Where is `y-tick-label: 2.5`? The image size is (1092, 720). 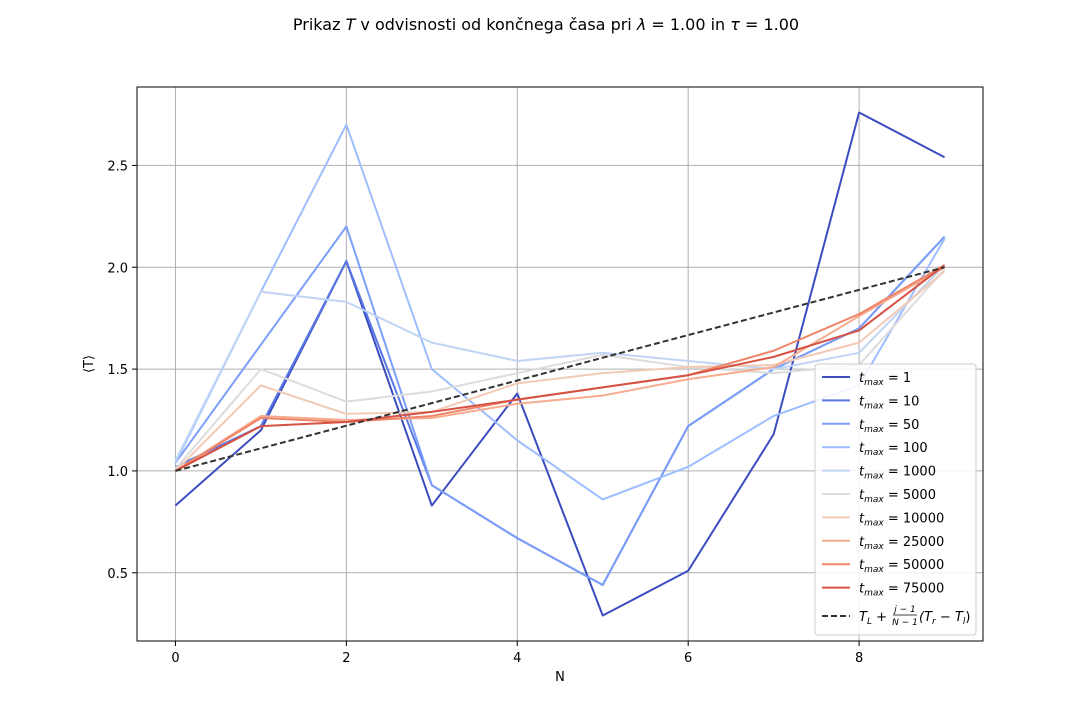 y-tick-label: 2.5 is located at coordinates (117, 166).